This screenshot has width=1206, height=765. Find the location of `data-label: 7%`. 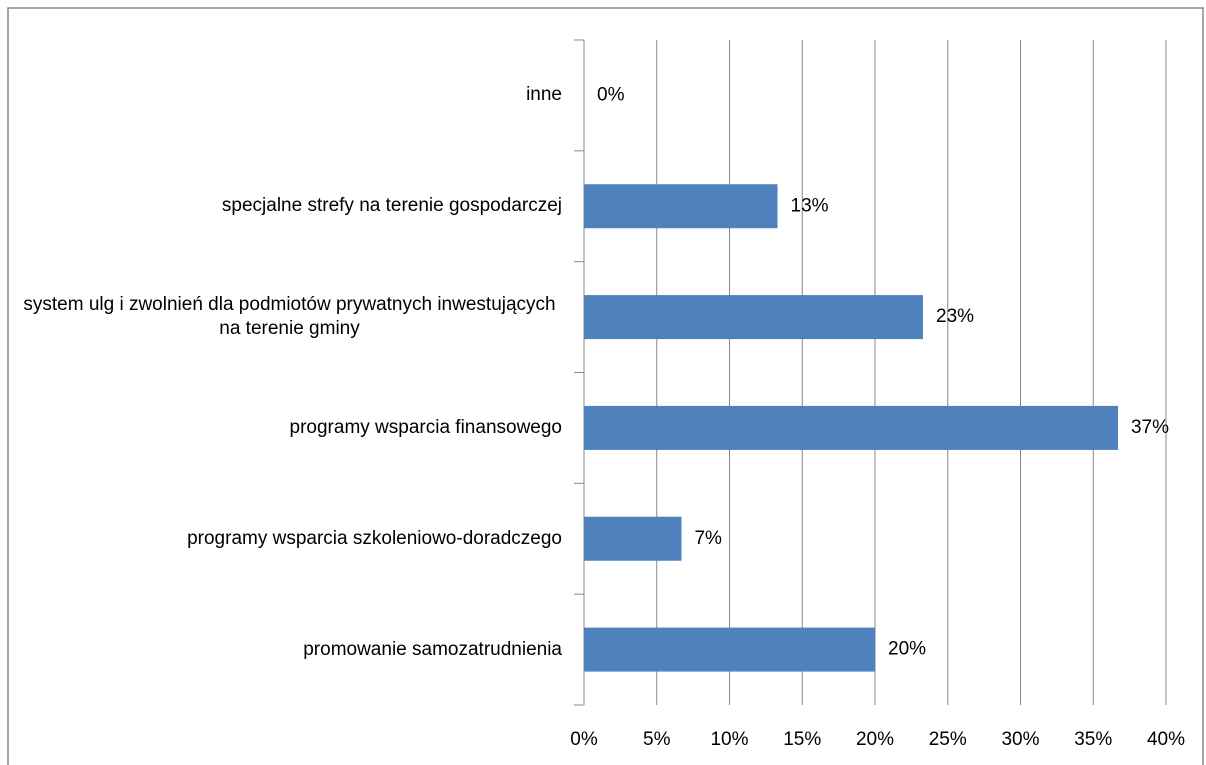

data-label: 7% is located at coordinates (708, 538).